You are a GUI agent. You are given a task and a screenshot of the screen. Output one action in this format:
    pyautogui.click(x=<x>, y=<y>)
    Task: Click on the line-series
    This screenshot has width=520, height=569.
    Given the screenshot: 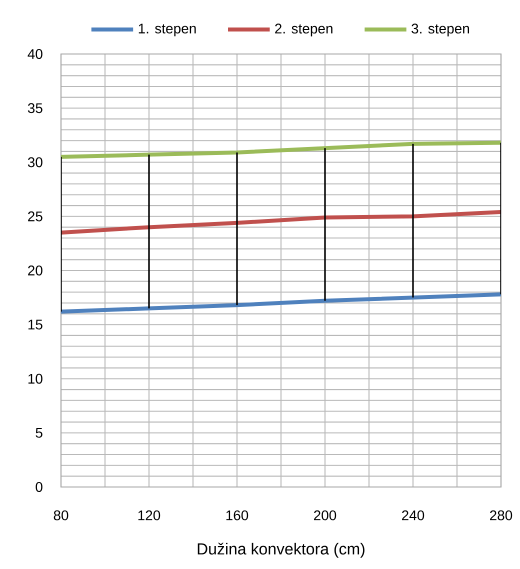 What is the action you would take?
    pyautogui.click(x=280, y=222)
    